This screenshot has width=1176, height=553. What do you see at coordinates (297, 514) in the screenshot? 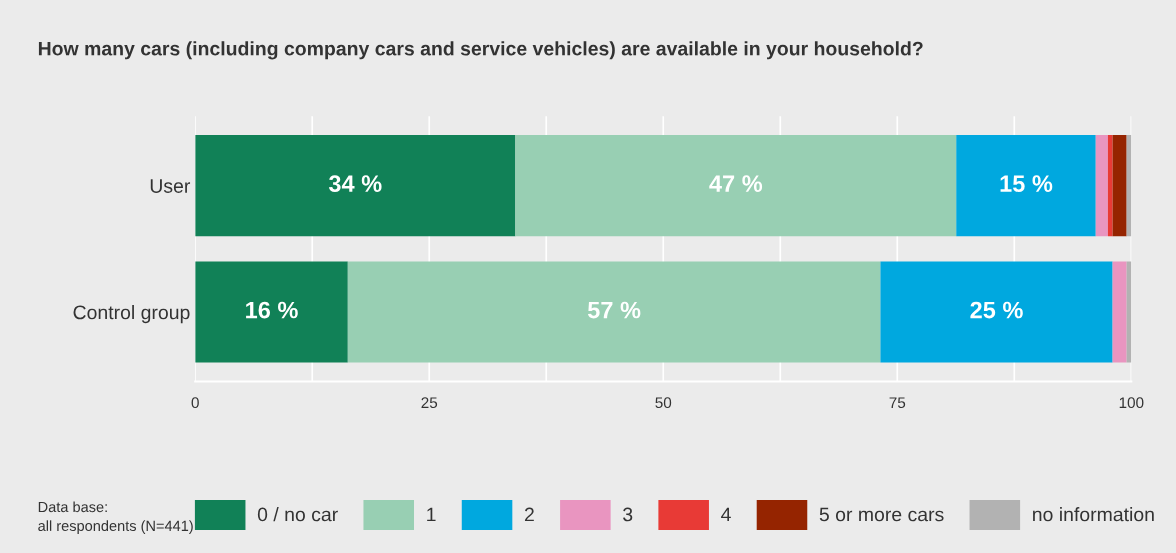
I see `legend-label: 0 / no car` at bounding box center [297, 514].